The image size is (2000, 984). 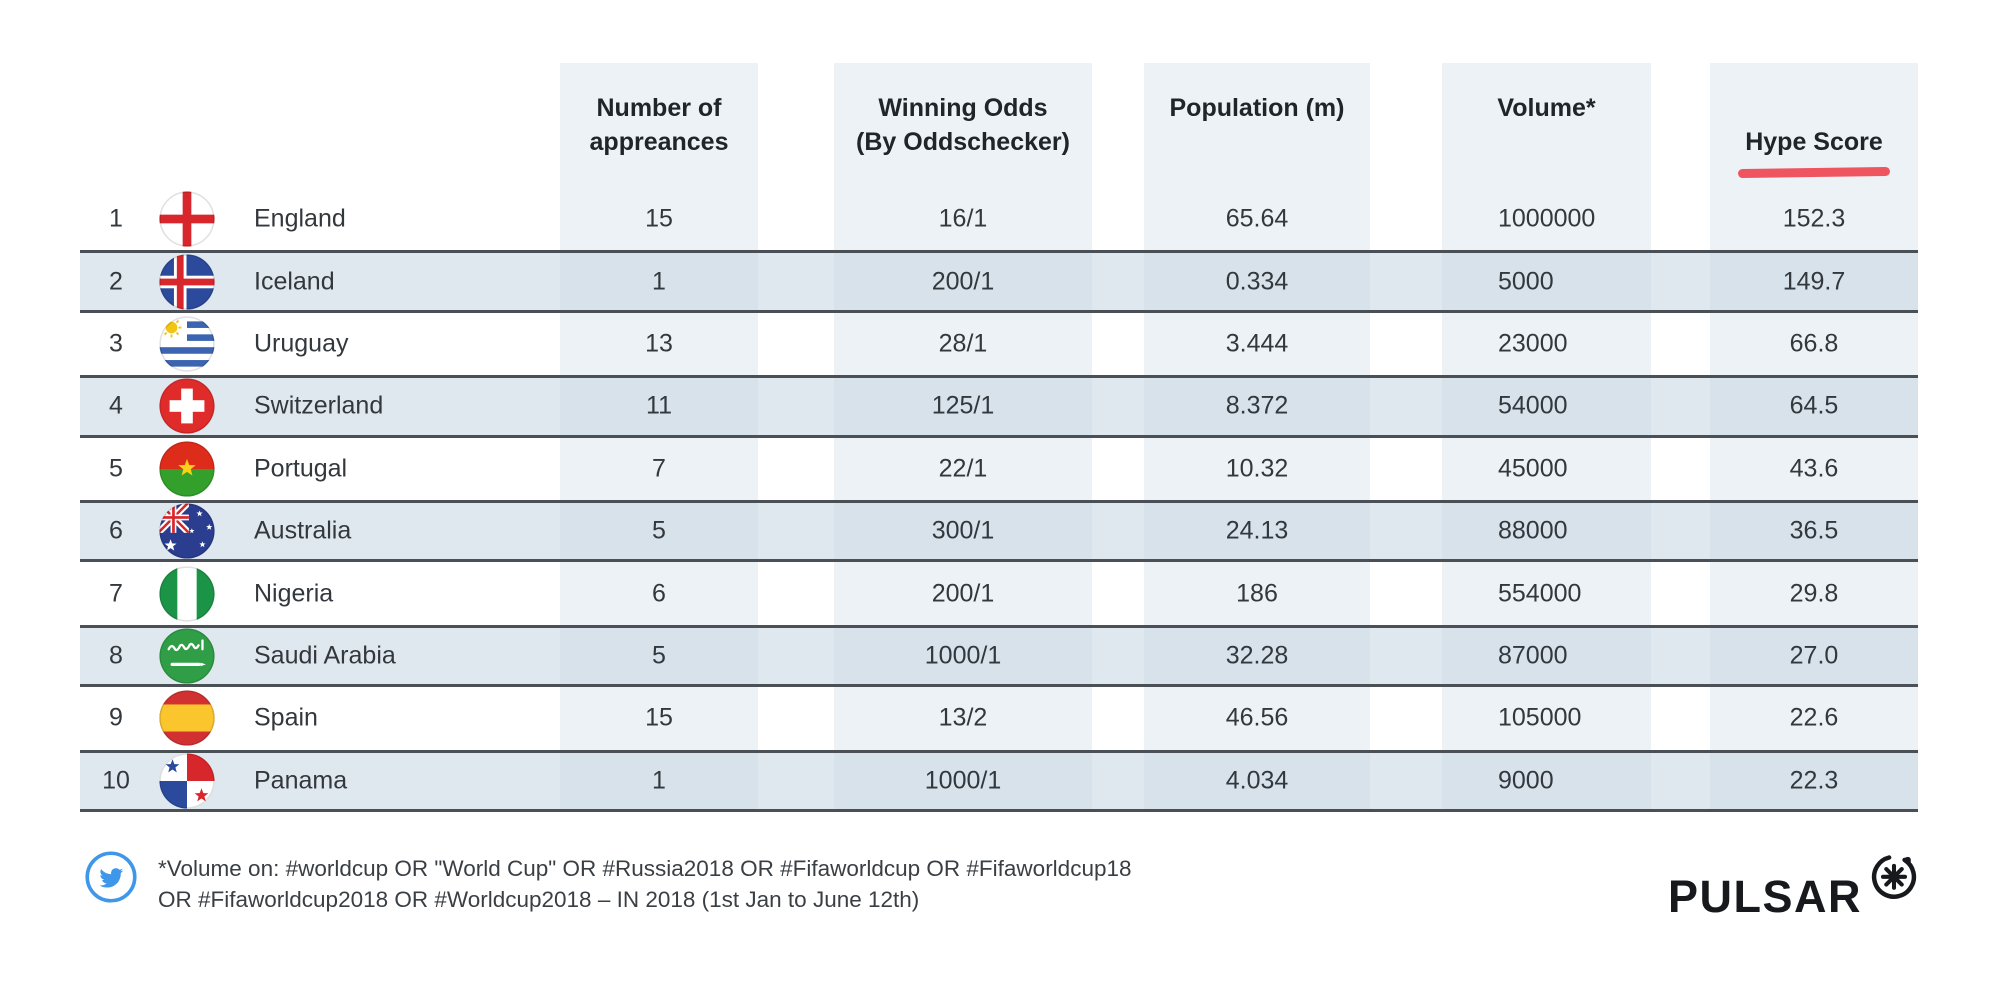 I want to click on hype-score-value: 149.7, so click(x=1814, y=281).